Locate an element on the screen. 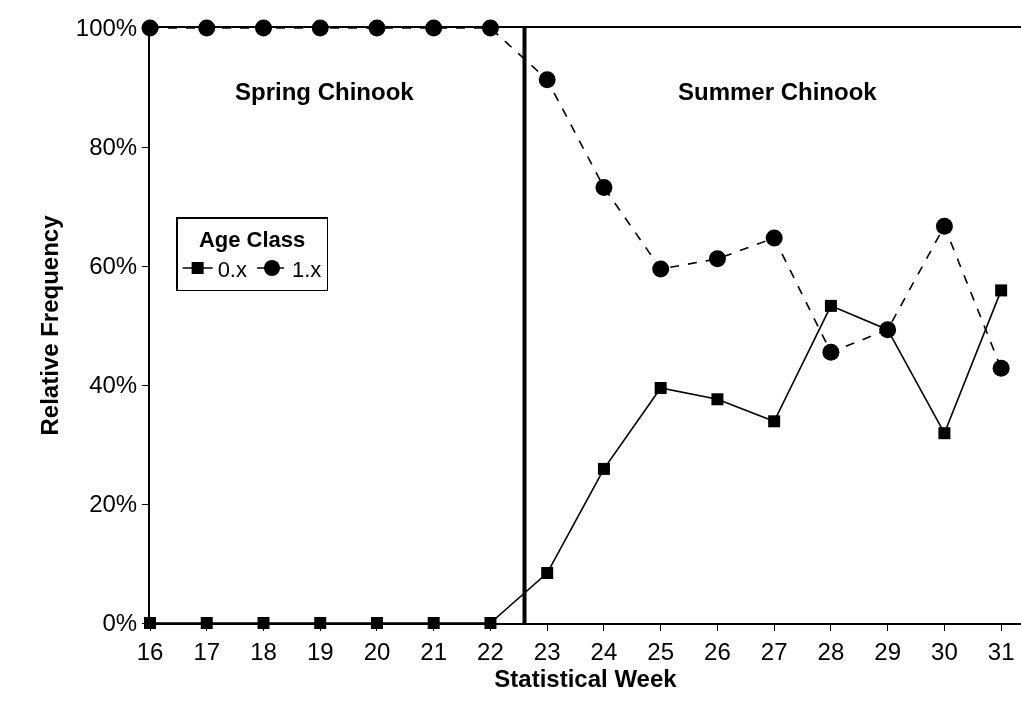 The height and width of the screenshot is (711, 1021). x-tick-label: 17 is located at coordinates (207, 651).